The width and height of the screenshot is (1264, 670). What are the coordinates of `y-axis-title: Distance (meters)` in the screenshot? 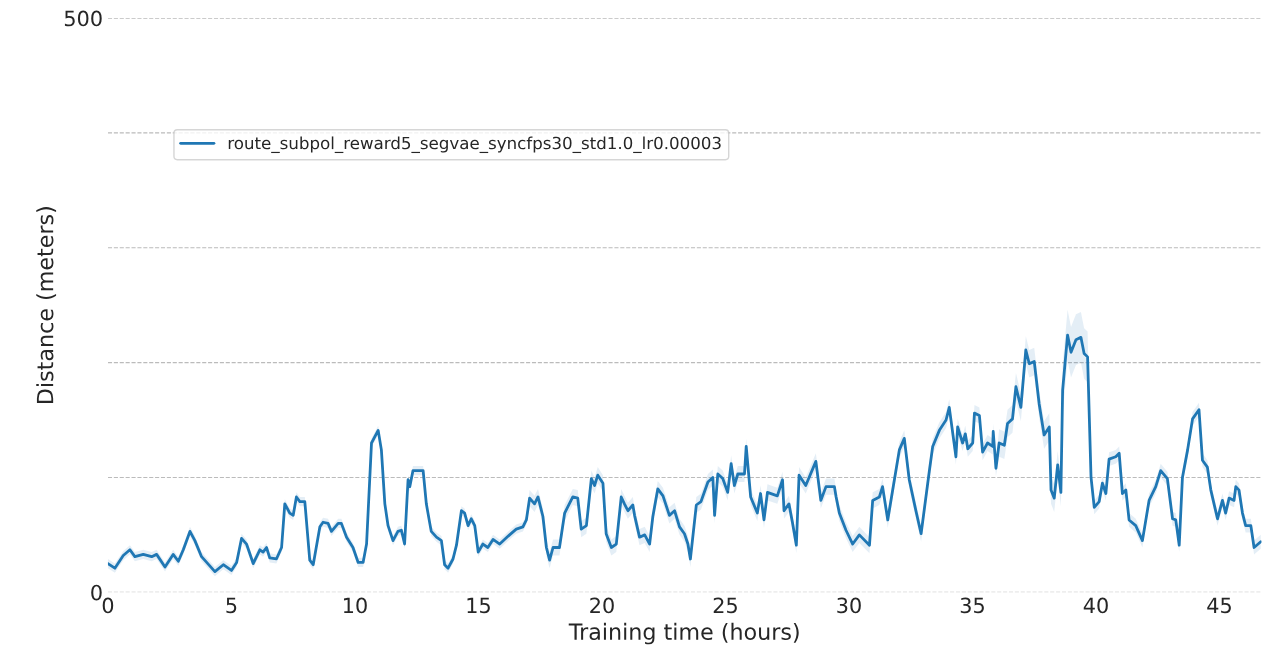 It's located at (46, 305).